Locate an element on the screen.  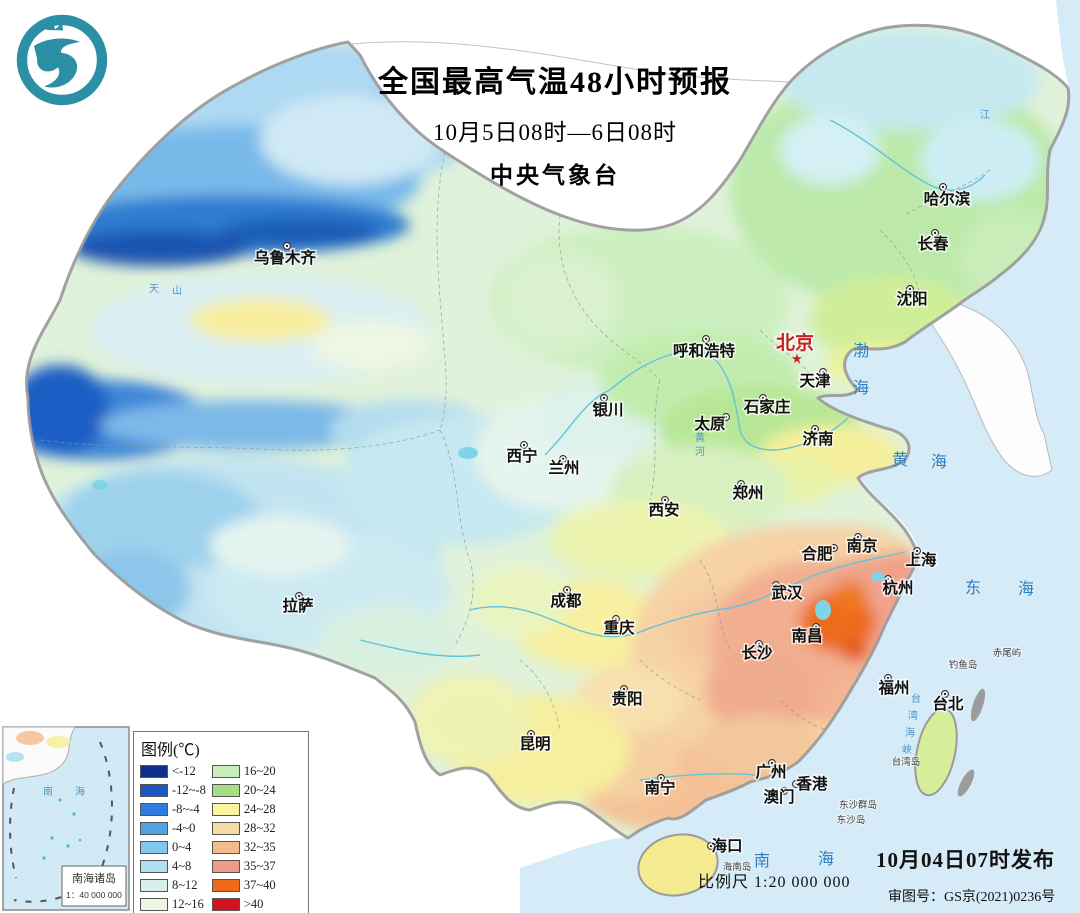
cma-logo-icon is located at coordinates (62, 60).